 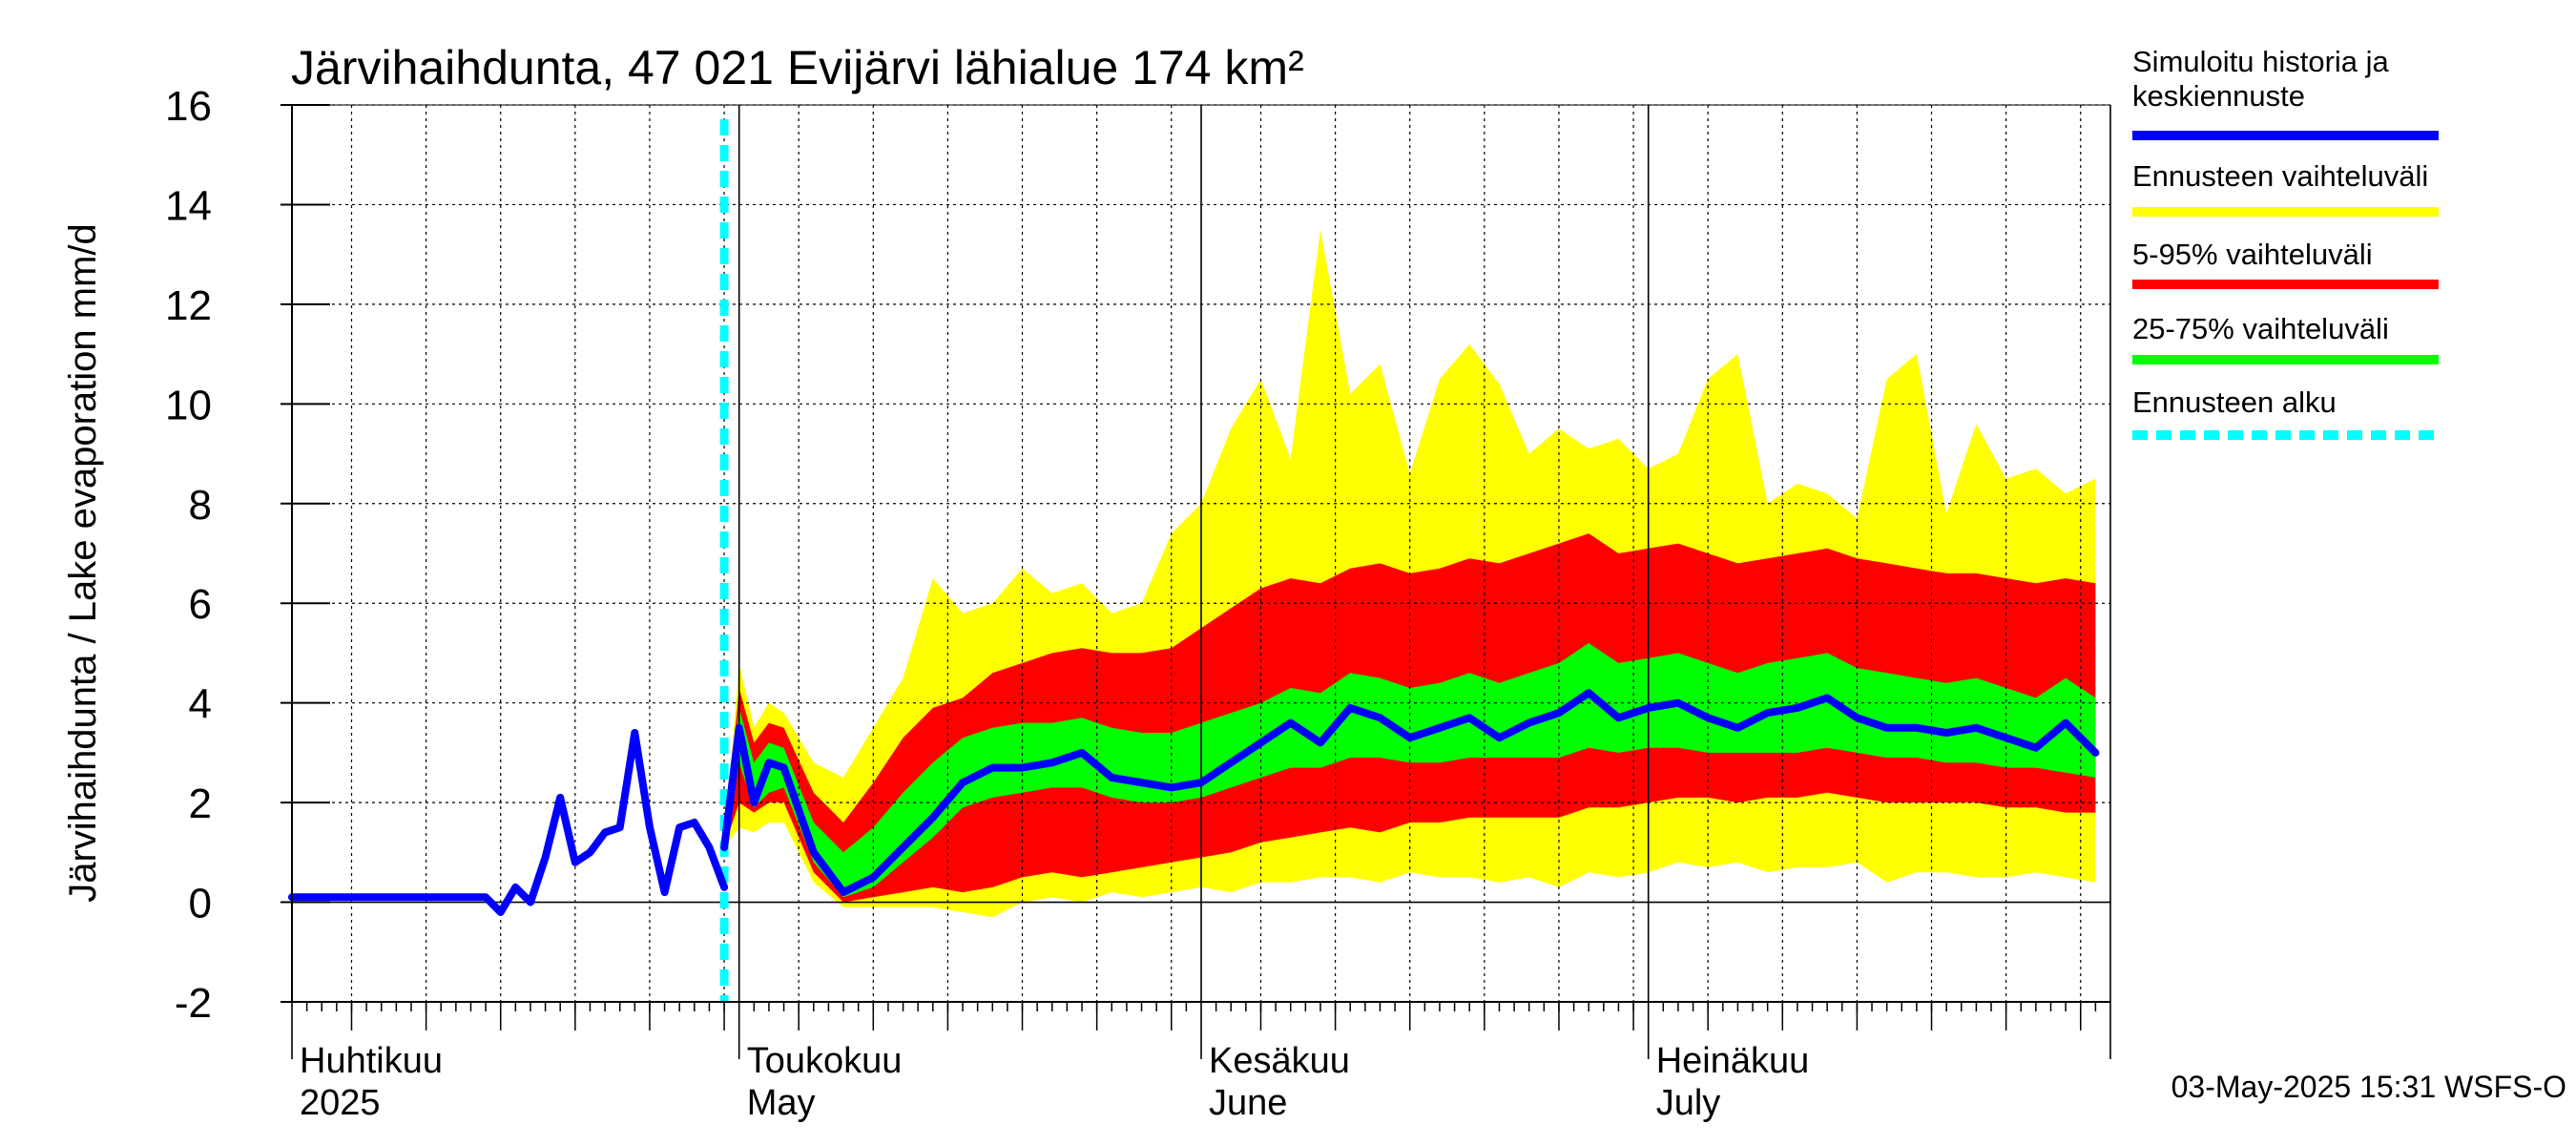 I want to click on y-tick-label: 14, so click(x=188, y=205).